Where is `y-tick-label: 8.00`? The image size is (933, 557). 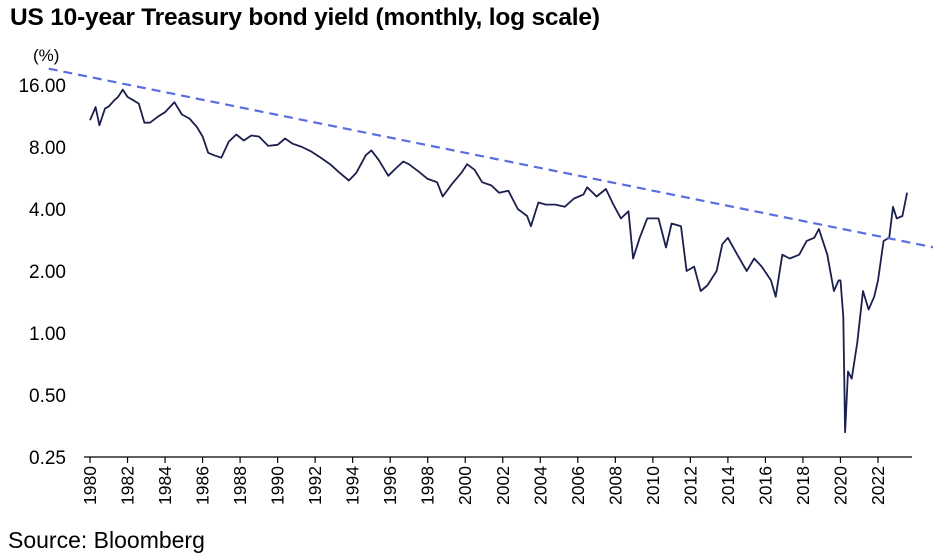
y-tick-label: 8.00 is located at coordinates (47, 148).